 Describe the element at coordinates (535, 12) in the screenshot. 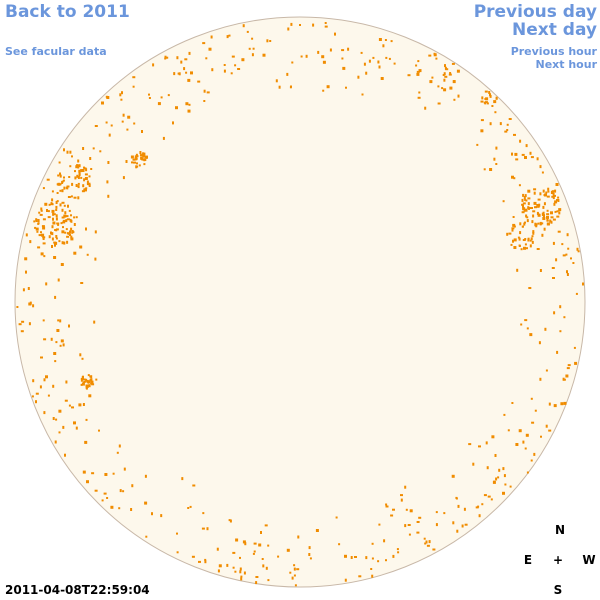

I see `previous-day-link: Previous day` at that location.